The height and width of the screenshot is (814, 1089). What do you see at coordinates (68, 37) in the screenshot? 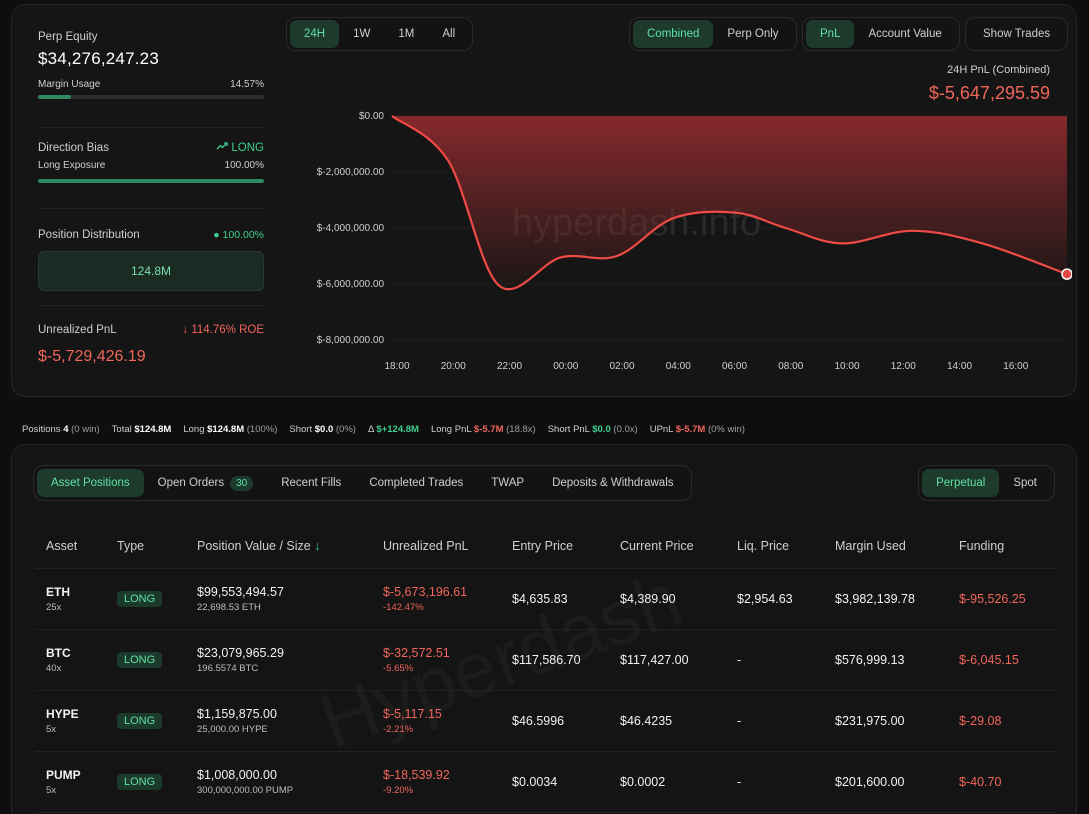
I see `equity-label: Perp Equity` at bounding box center [68, 37].